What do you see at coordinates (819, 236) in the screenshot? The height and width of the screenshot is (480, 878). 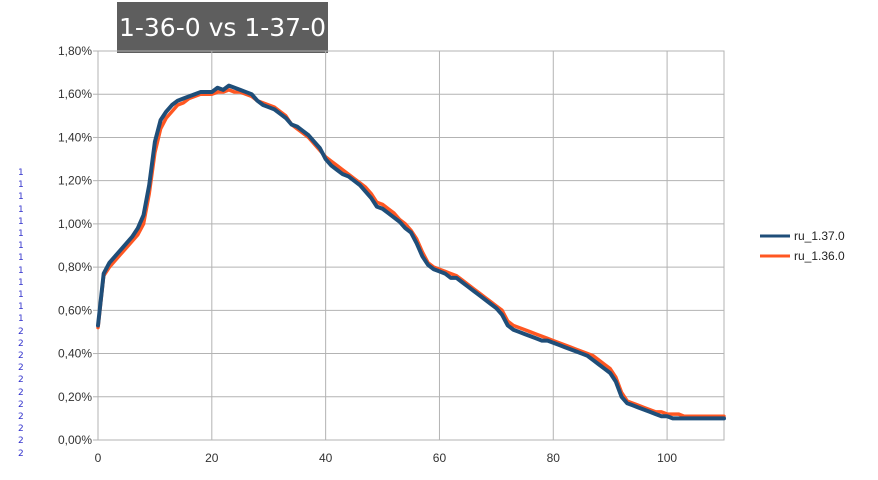 I see `legend-label: ru_1.37.0` at bounding box center [819, 236].